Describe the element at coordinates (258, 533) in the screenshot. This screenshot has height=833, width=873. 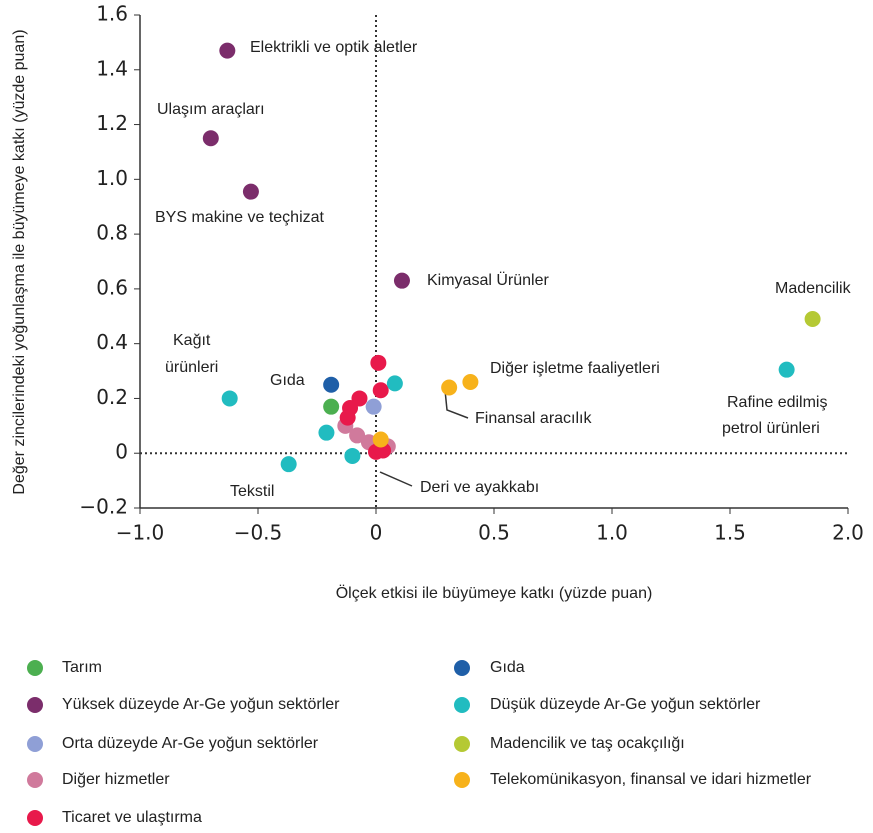
I see `x-tick-label: −0.5` at that location.